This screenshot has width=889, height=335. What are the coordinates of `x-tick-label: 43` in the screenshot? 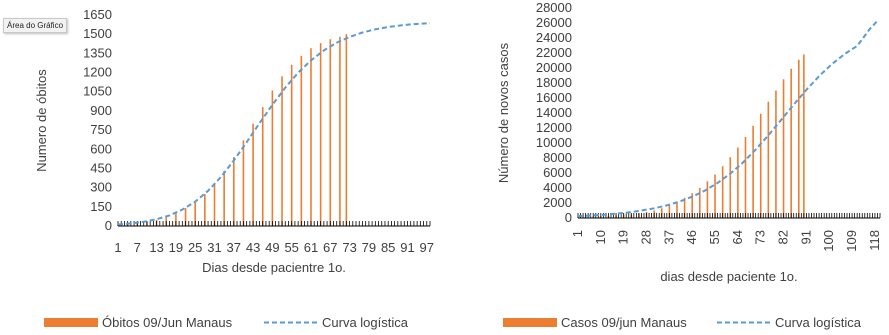 It's located at (253, 247).